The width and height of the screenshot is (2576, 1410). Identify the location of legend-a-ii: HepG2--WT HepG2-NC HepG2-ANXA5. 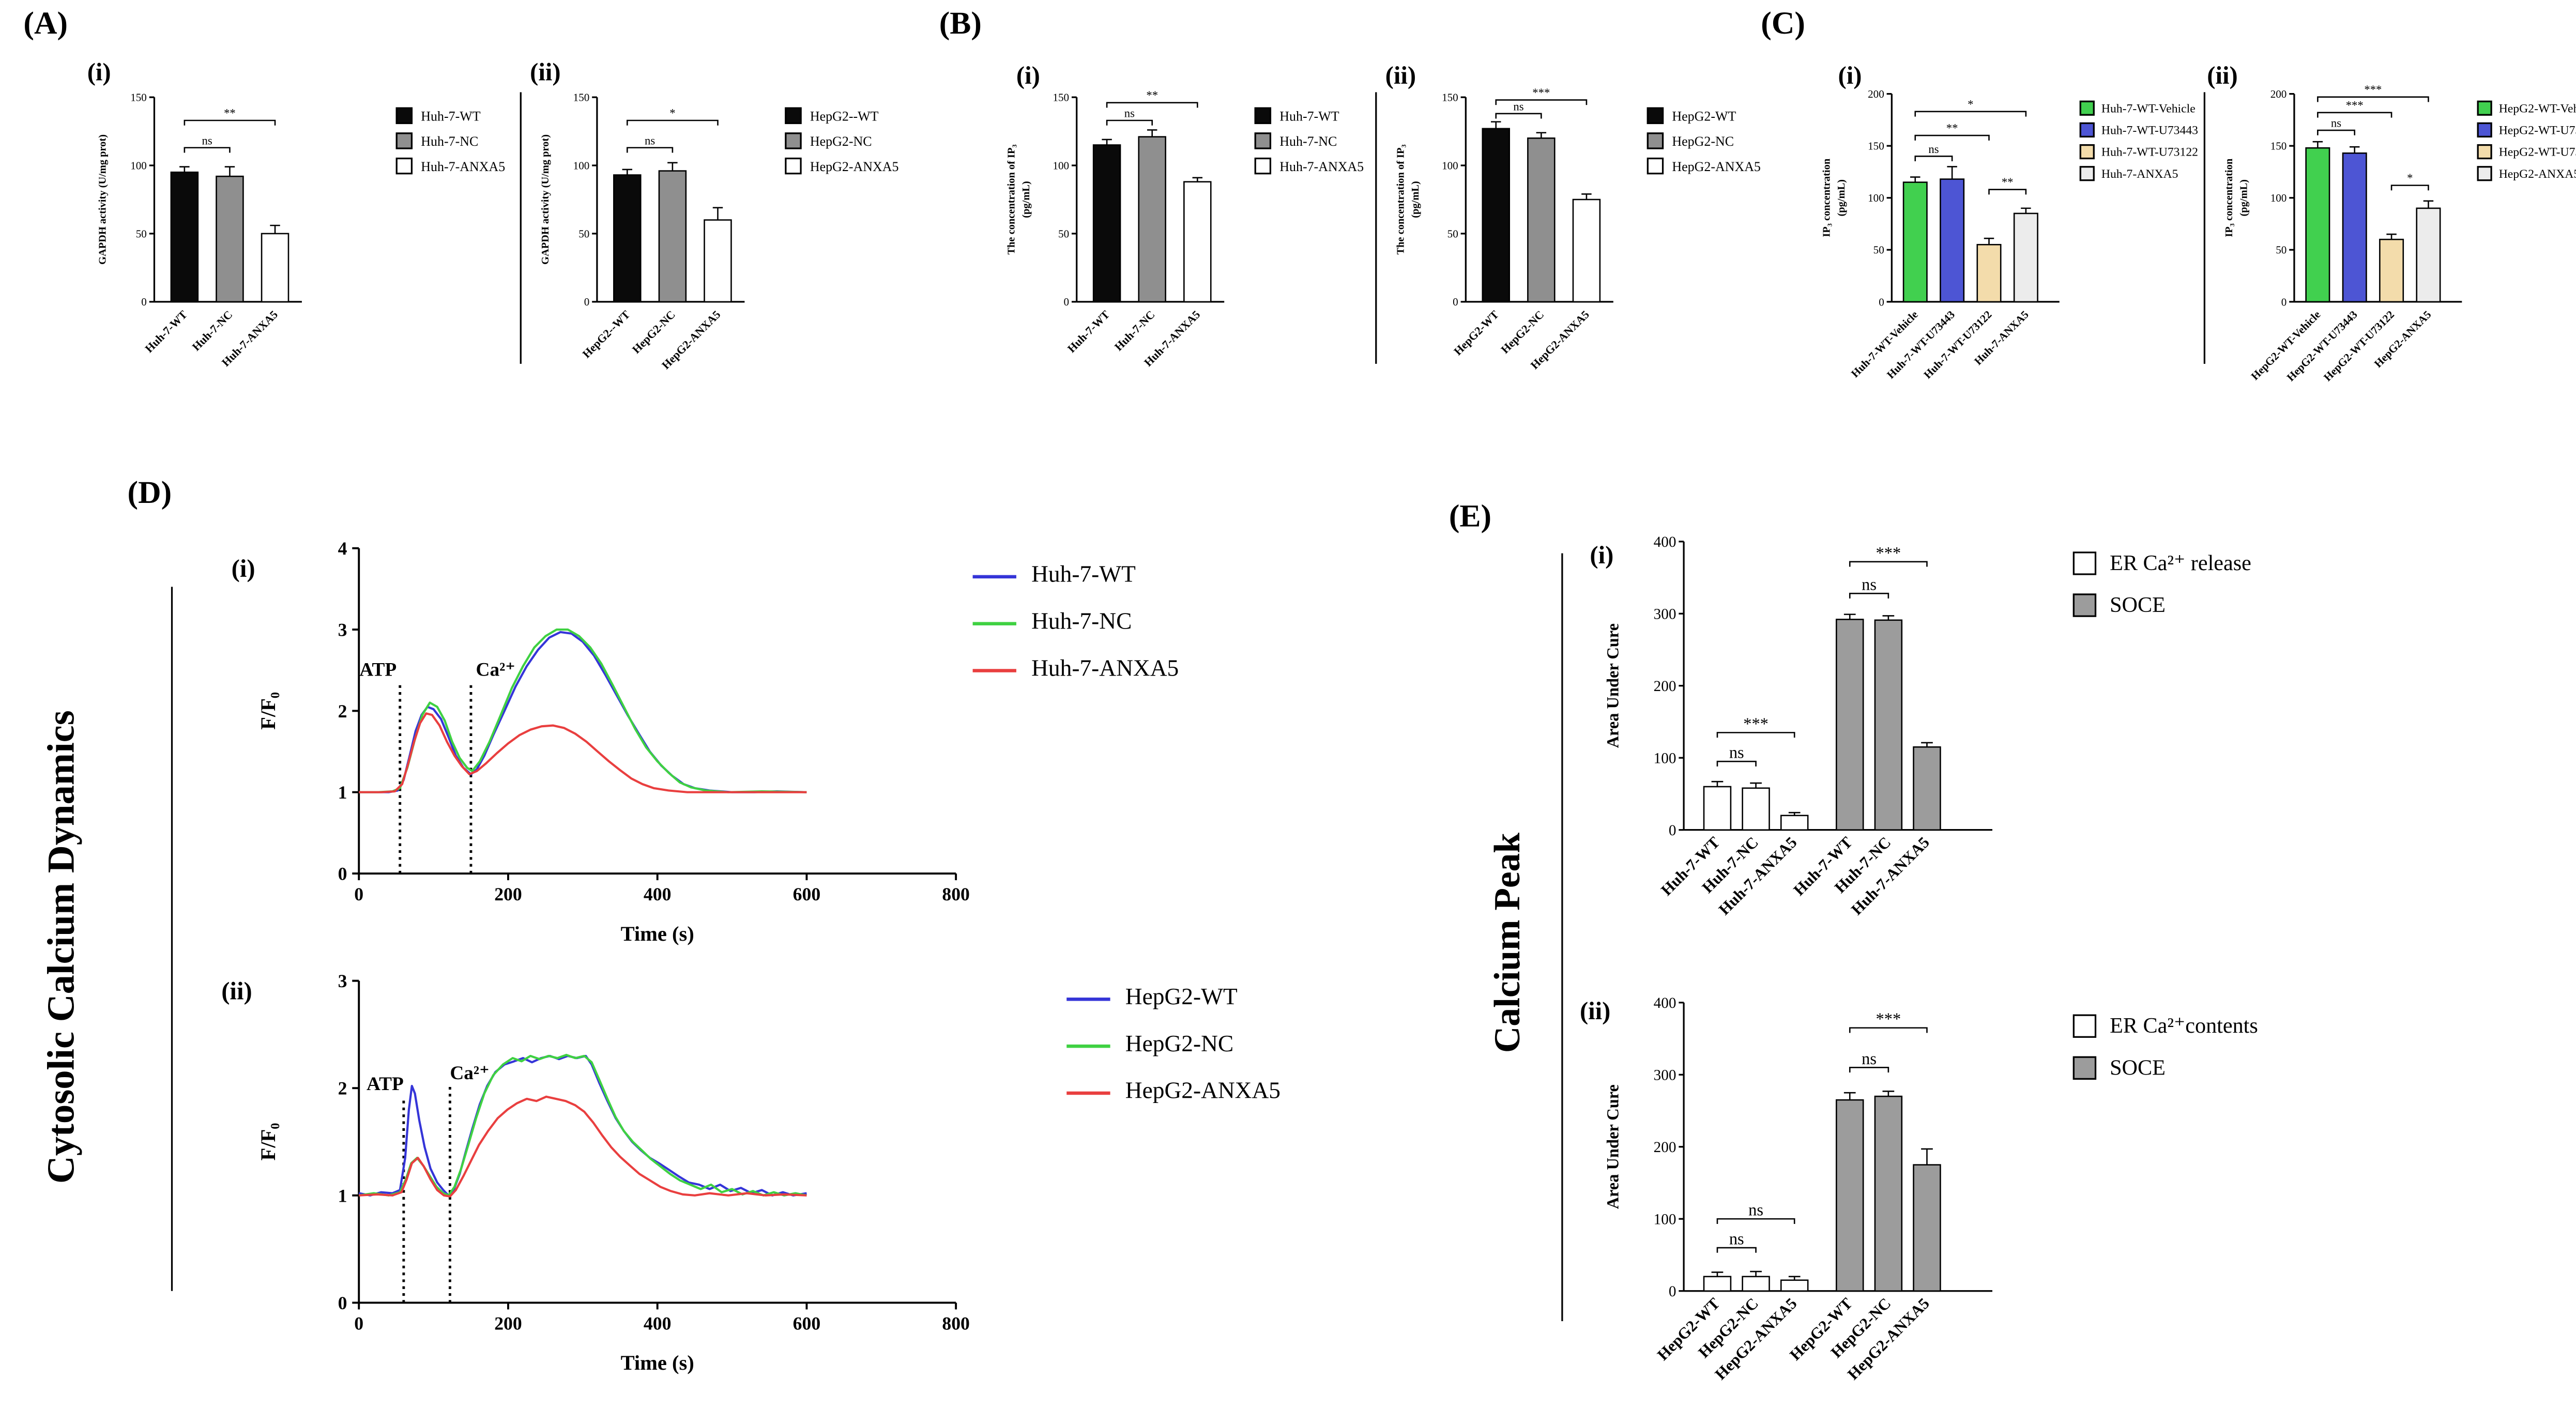
(841, 141).